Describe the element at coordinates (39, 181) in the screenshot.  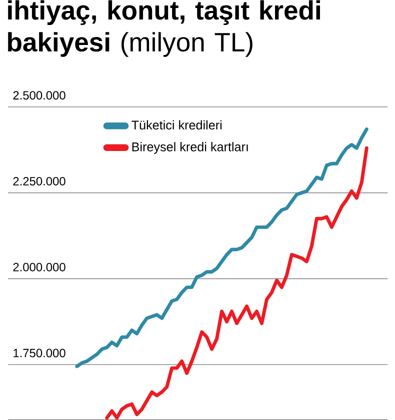
I see `y-tick-label: 2.250.000` at that location.